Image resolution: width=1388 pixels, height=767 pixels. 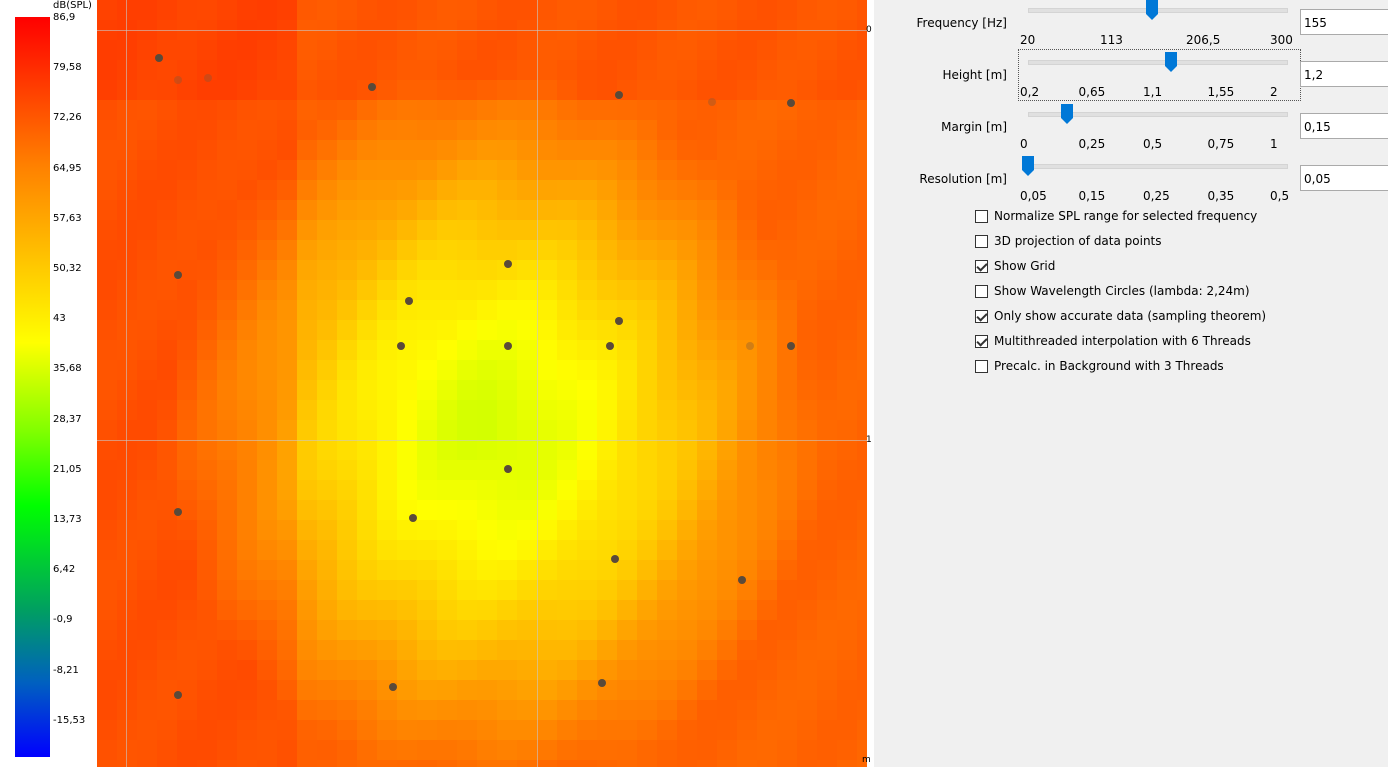 What do you see at coordinates (1344, 126) in the screenshot?
I see `margin-value-input: 0,15` at bounding box center [1344, 126].